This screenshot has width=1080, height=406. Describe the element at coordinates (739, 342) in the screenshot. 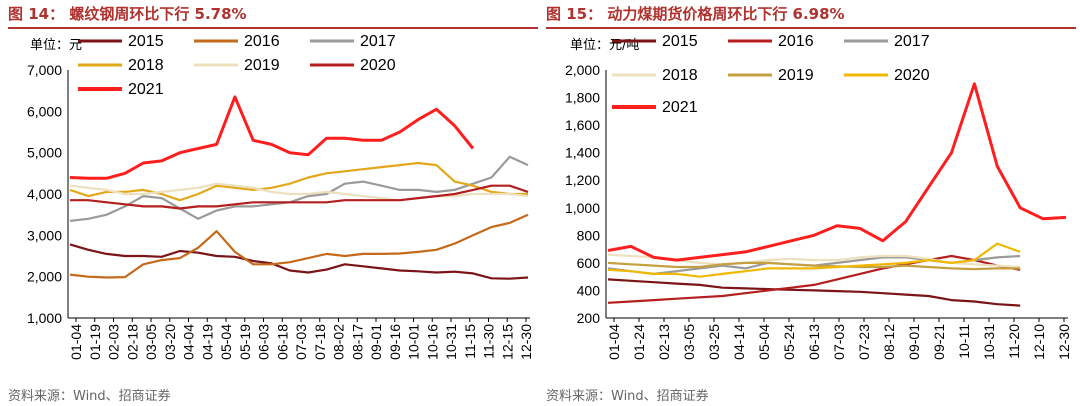

I see `x-tick-label: 04-14` at that location.